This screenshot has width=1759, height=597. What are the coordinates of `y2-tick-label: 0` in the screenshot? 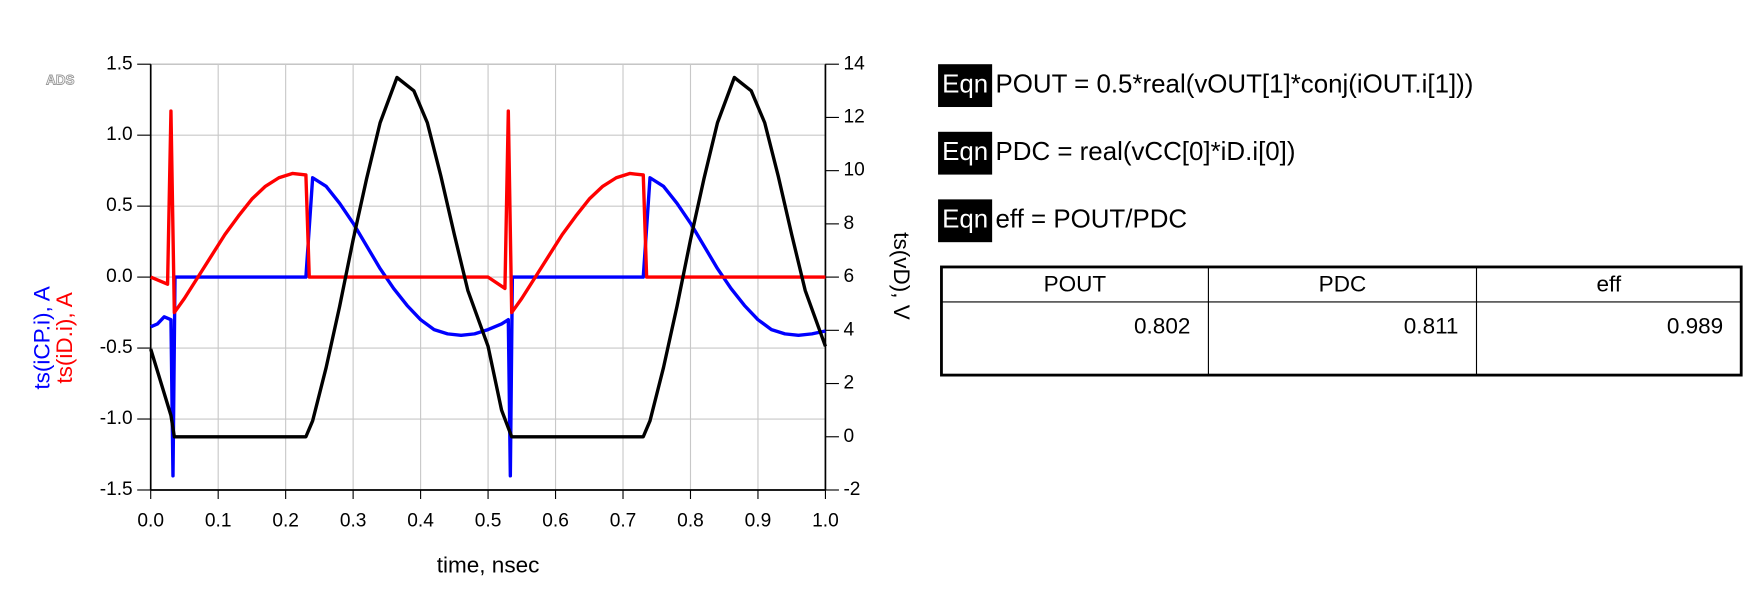 It's located at (848, 436).